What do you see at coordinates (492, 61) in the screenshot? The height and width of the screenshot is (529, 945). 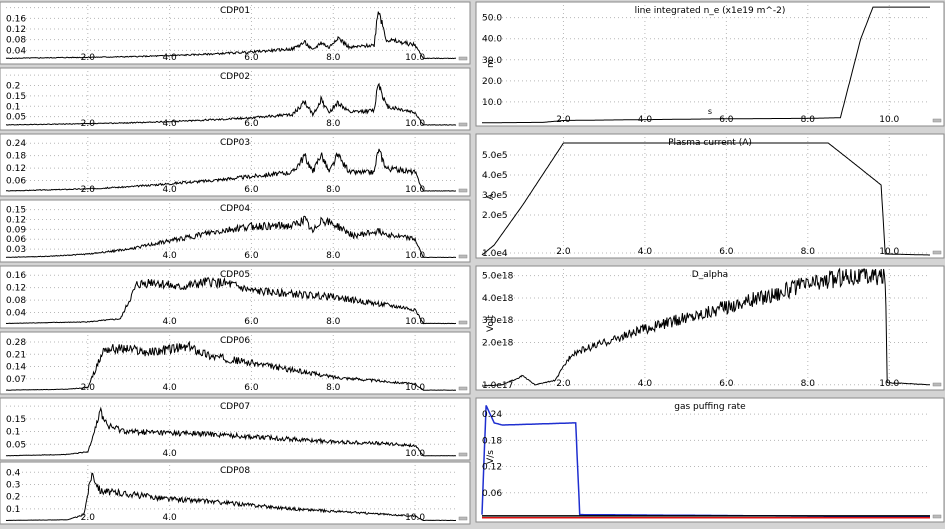 I see `y-tick-label: 30.0` at bounding box center [492, 61].